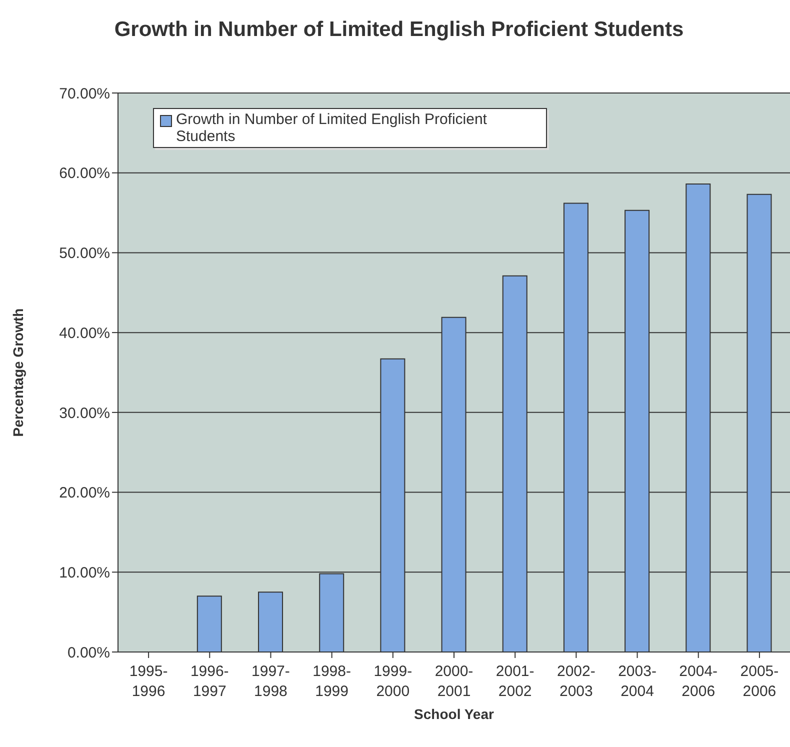 This screenshot has height=747, width=790. What do you see at coordinates (88, 653) in the screenshot?
I see `y-tick-label: 0.00%` at bounding box center [88, 653].